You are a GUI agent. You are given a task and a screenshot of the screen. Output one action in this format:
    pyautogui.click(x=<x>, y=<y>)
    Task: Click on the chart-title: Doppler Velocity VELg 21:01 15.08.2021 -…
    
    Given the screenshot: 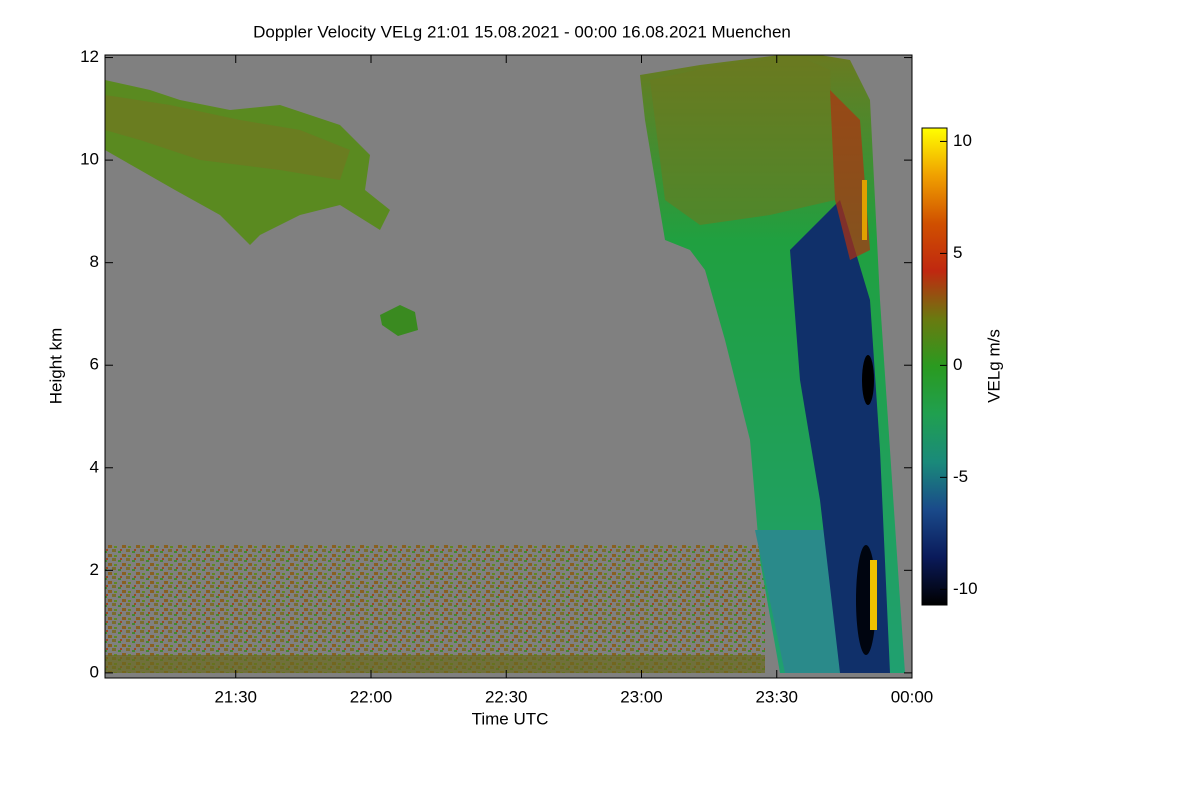 What is the action you would take?
    pyautogui.click(x=522, y=31)
    